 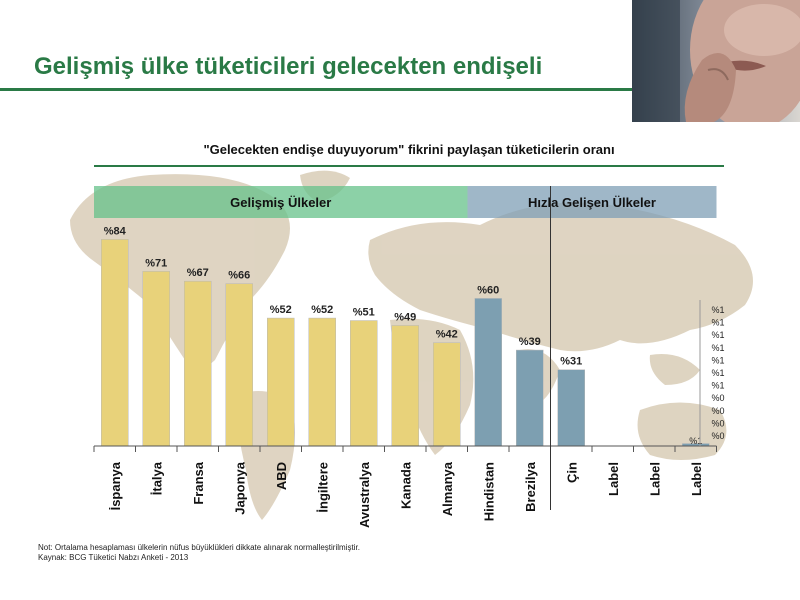 What do you see at coordinates (281, 476) in the screenshot?
I see `category-label-5: ABD` at bounding box center [281, 476].